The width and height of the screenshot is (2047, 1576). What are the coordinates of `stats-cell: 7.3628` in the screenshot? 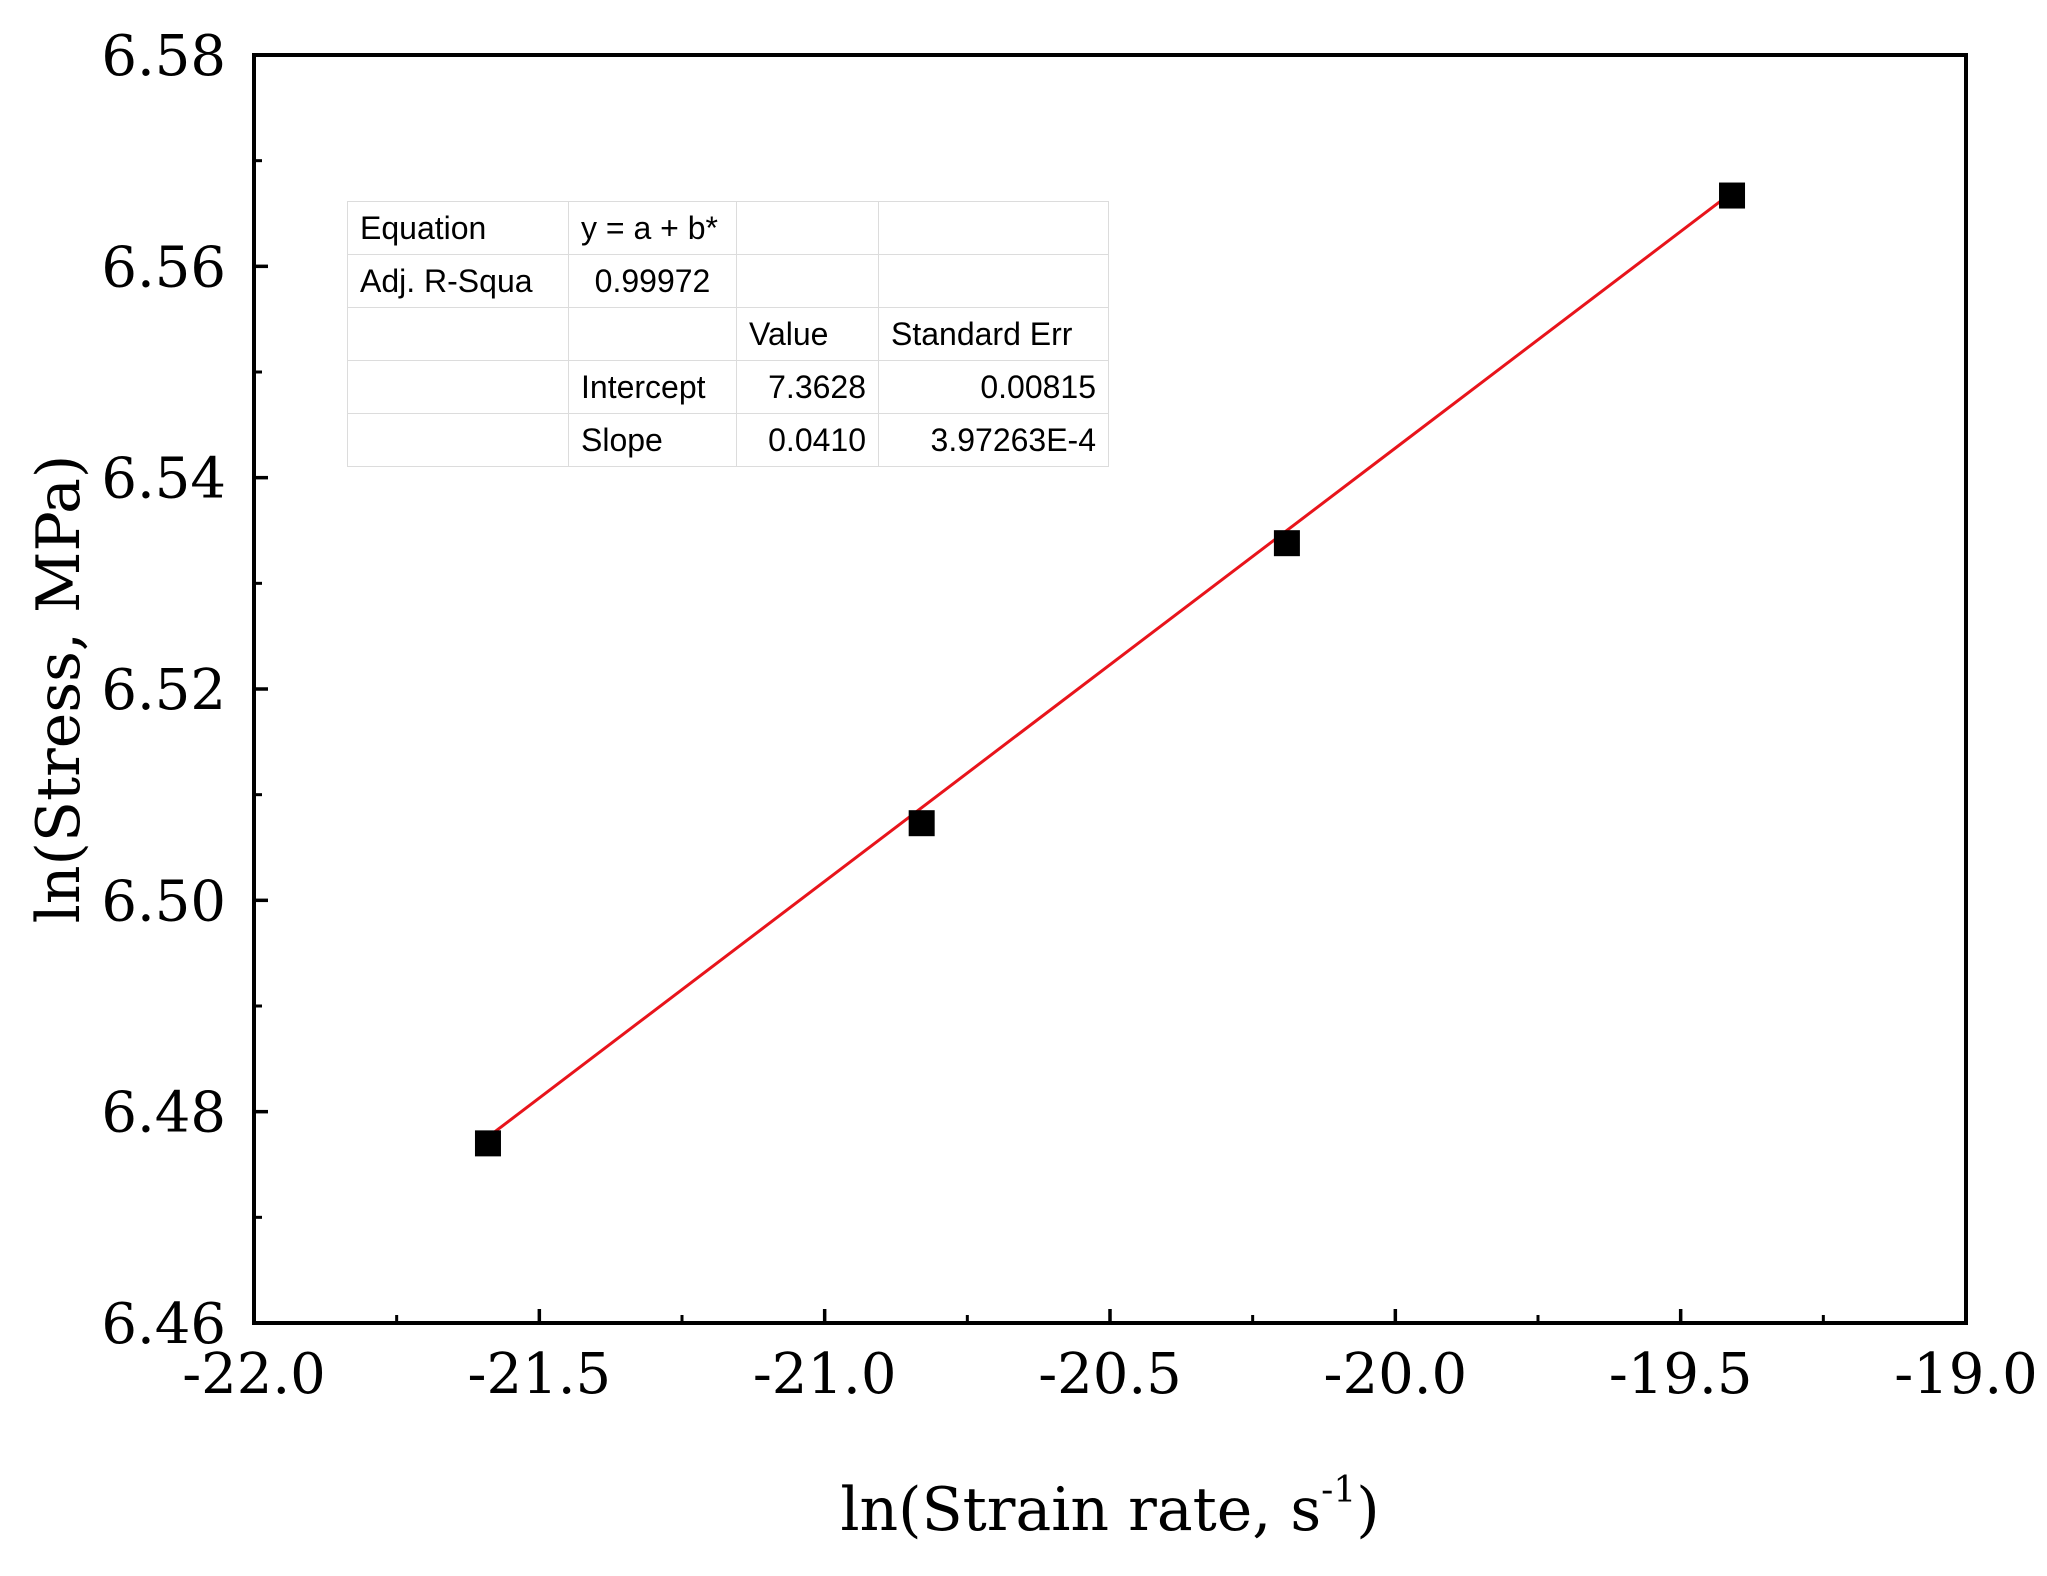 It's located at (807, 387).